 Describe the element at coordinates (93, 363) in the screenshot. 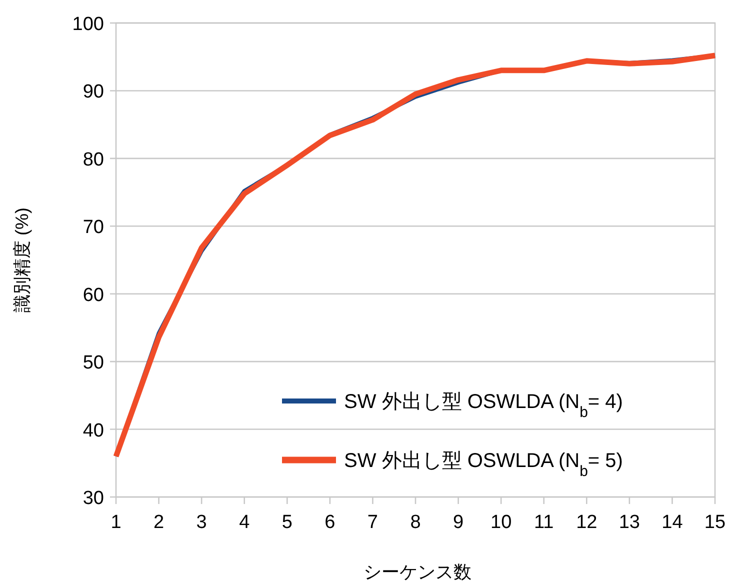

I see `y-tick-label: 50` at that location.